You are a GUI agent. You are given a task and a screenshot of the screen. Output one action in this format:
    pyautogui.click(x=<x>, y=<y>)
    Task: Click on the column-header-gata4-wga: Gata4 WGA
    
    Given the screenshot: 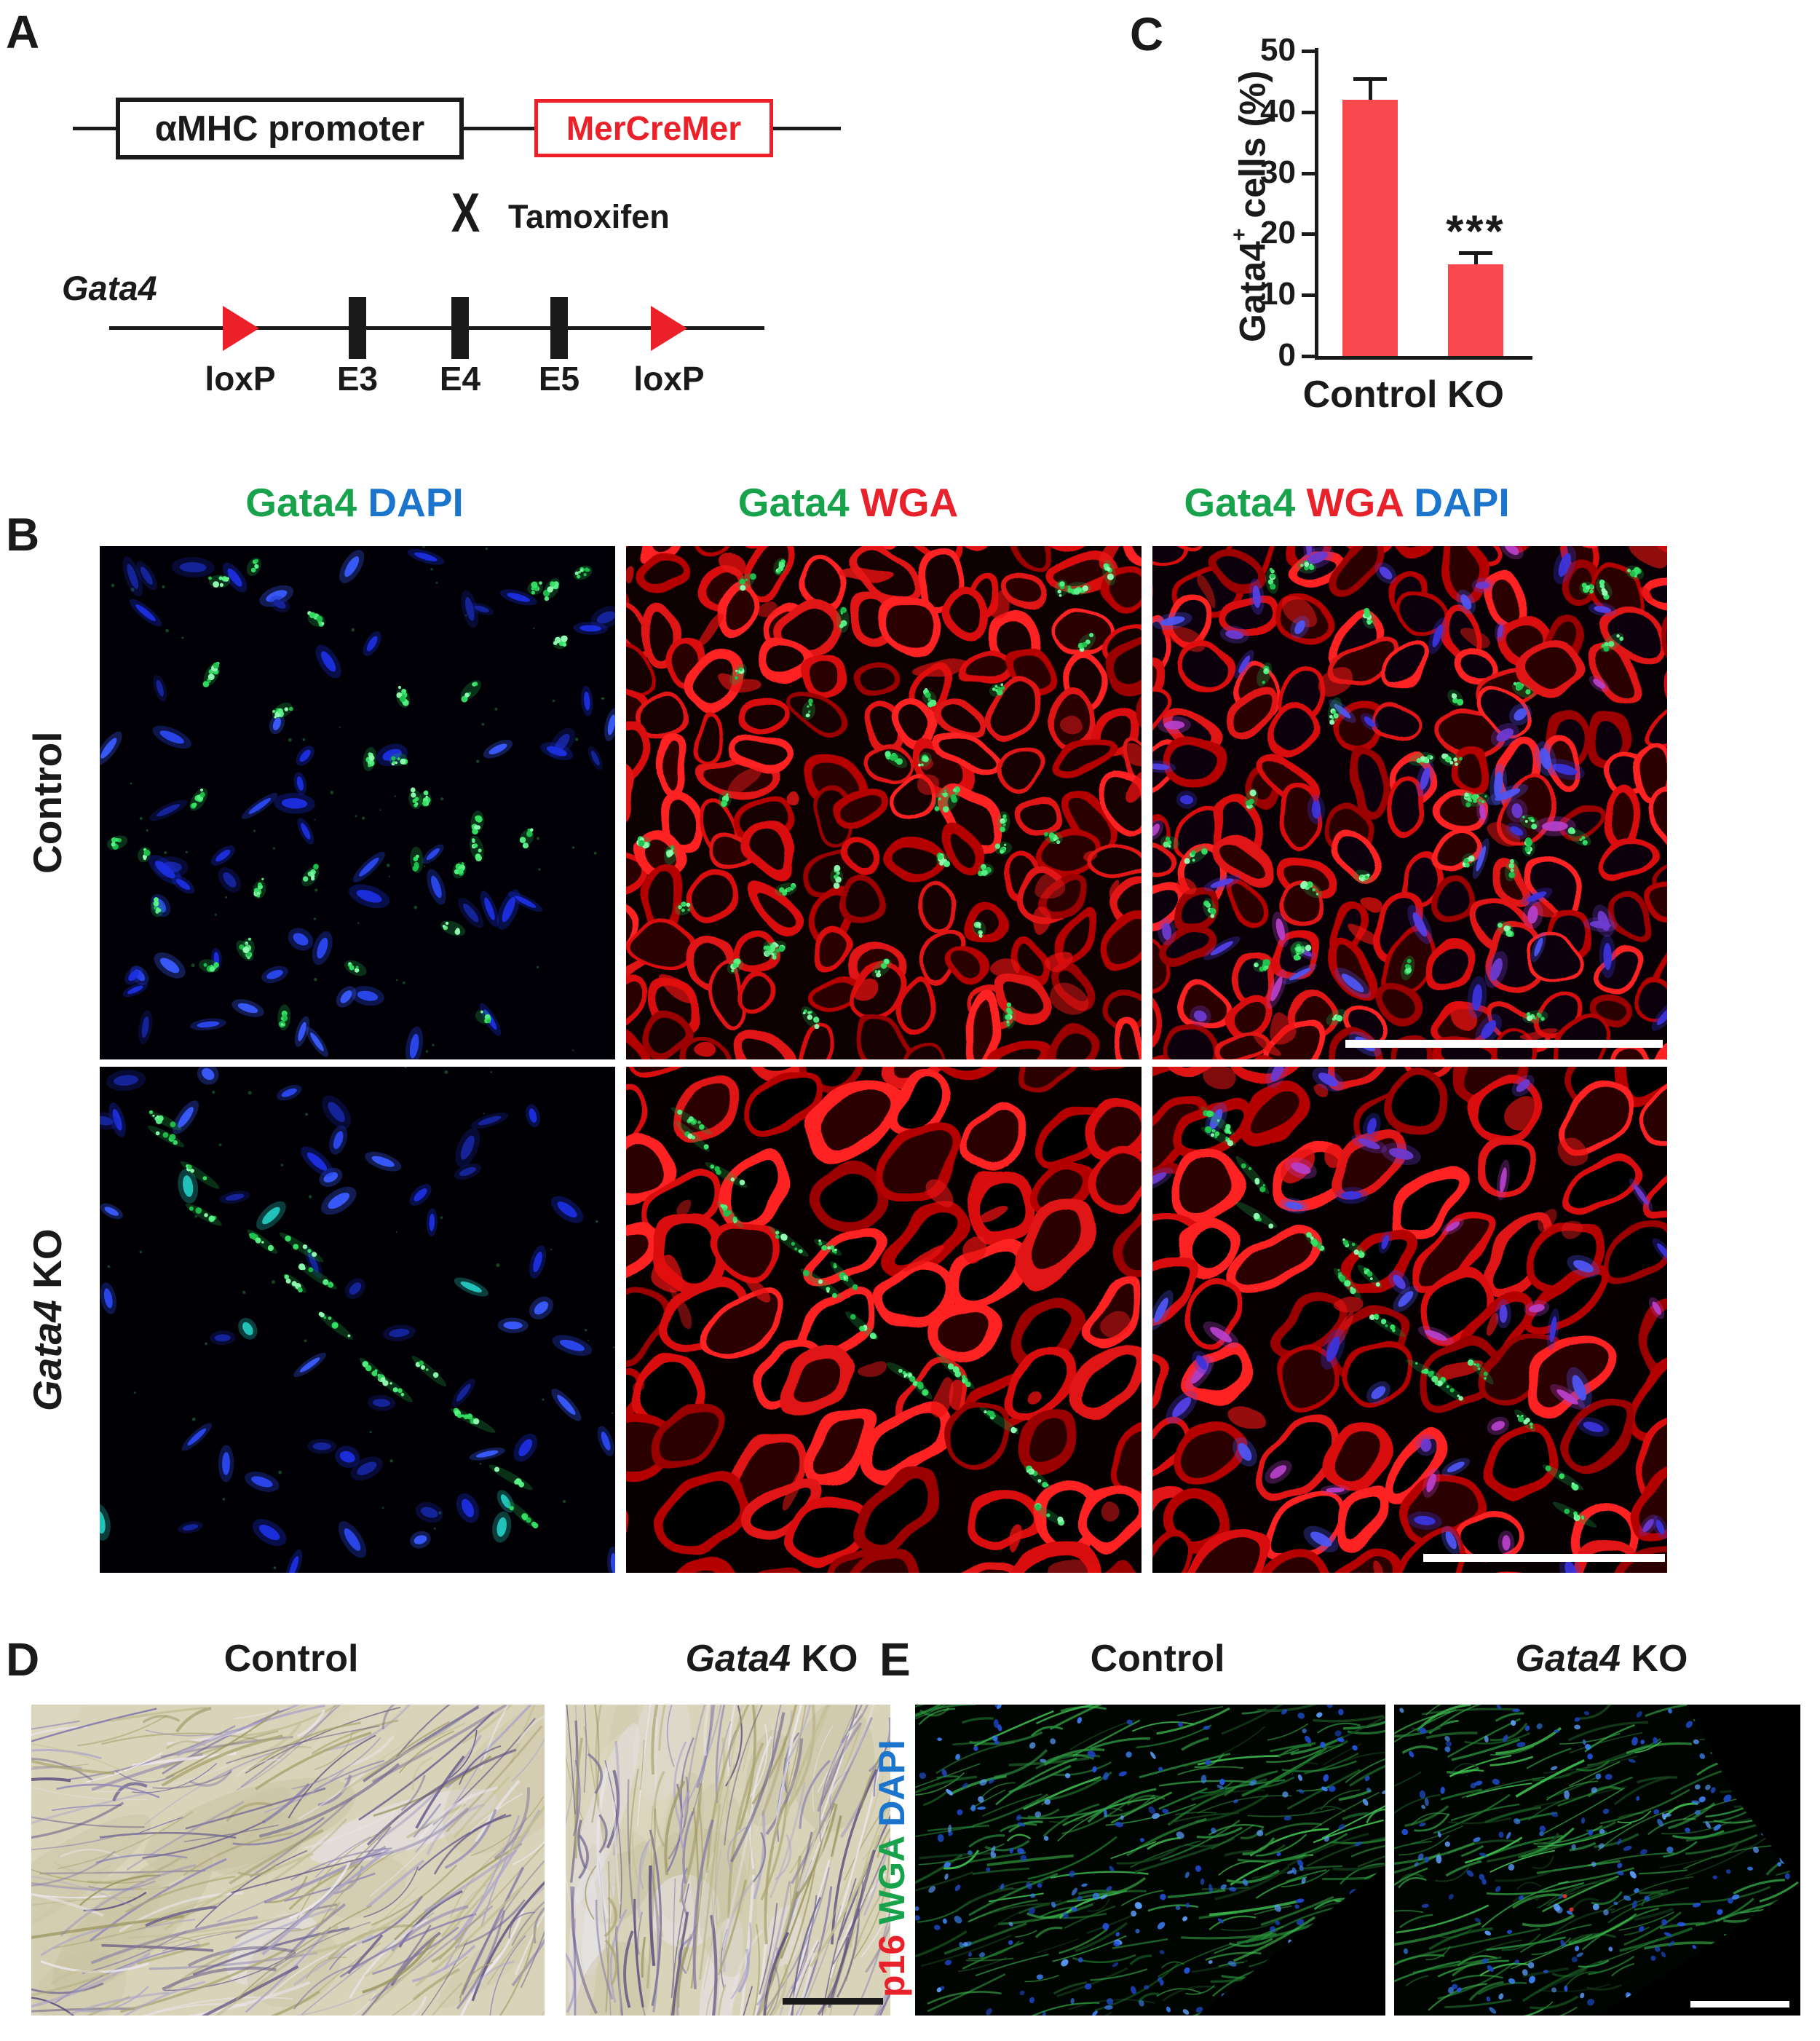 What is the action you would take?
    pyautogui.click(x=848, y=503)
    